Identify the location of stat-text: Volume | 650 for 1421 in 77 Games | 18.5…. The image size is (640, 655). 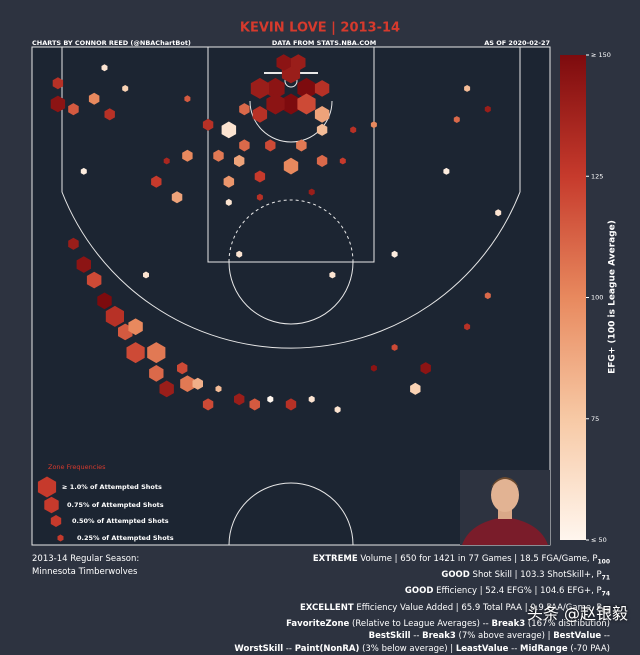
(477, 559).